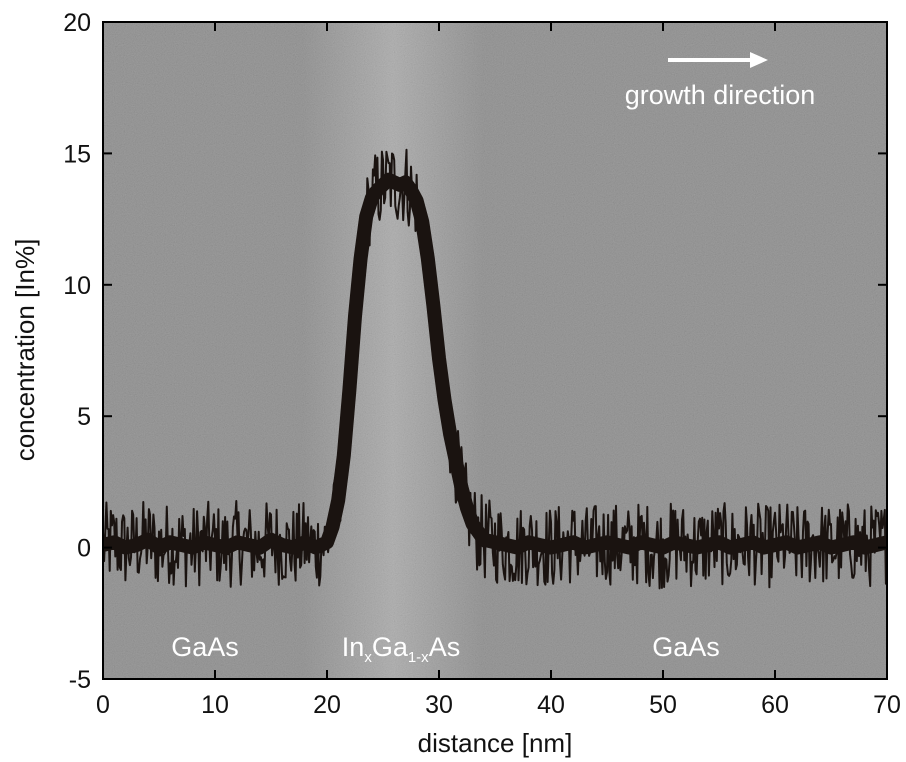  What do you see at coordinates (103, 705) in the screenshot?
I see `x-tick-label: 0` at bounding box center [103, 705].